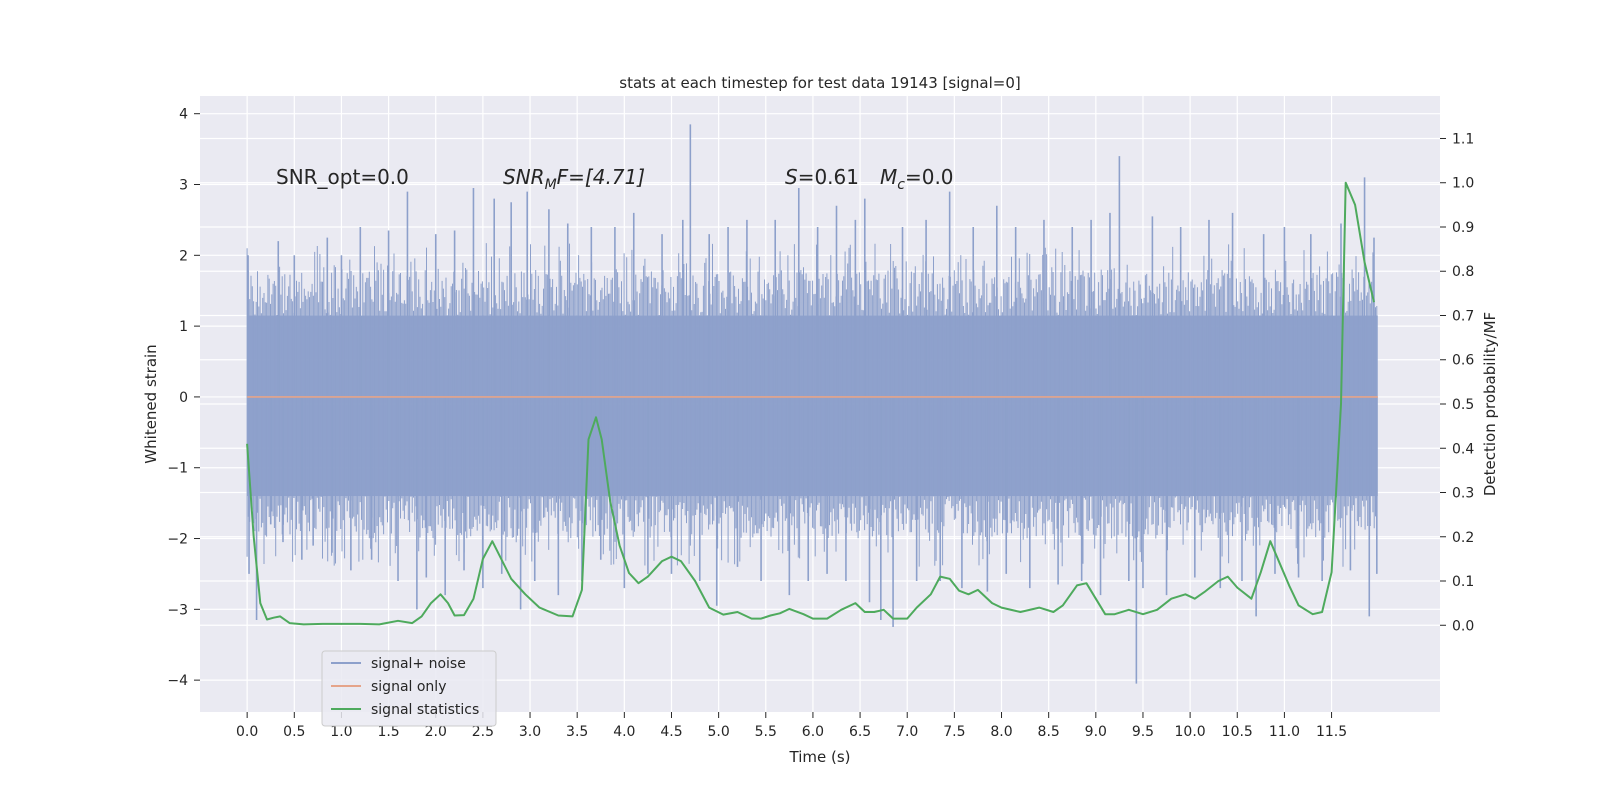  Describe the element at coordinates (425, 710) in the screenshot. I see `legend-label-signal-statistics: signal statistics` at that location.